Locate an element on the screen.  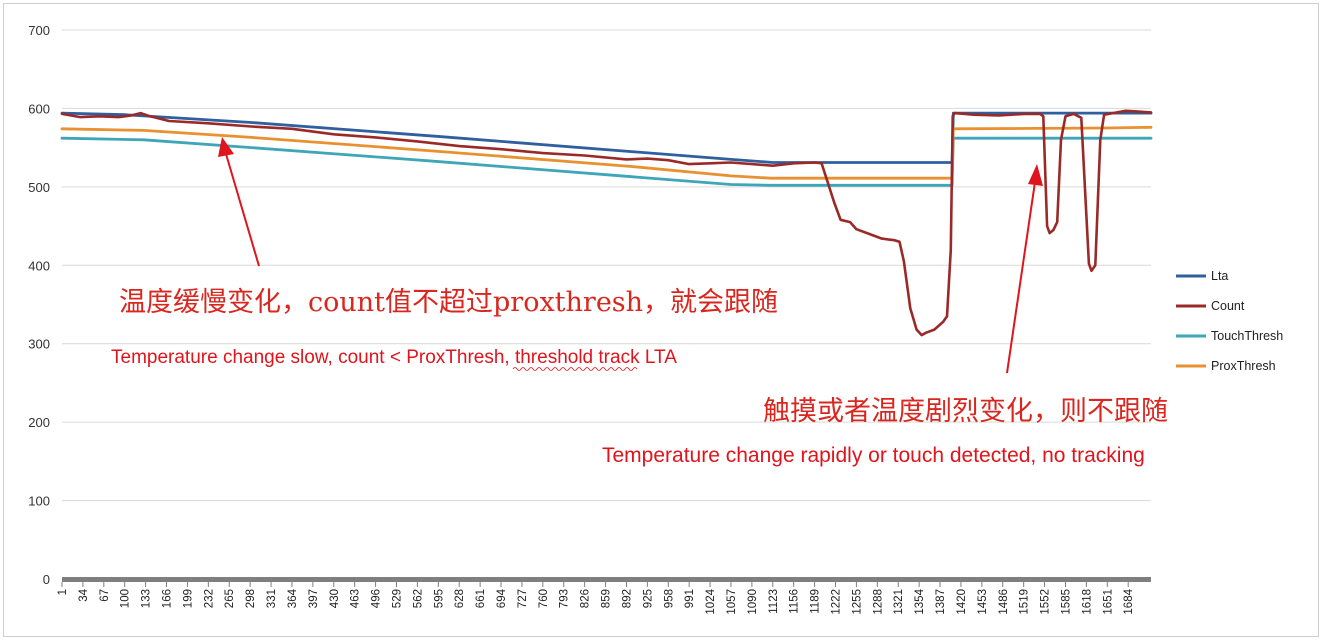
x-tick-label: 1 is located at coordinates (63, 592).